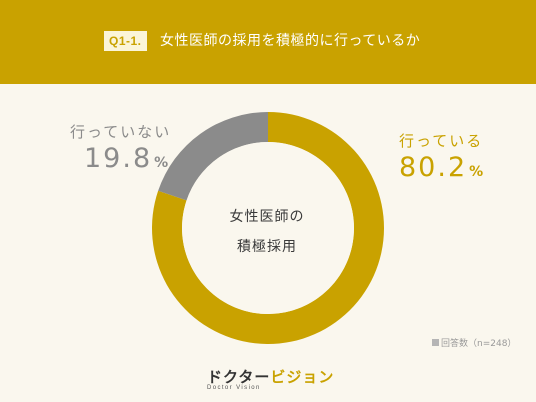 This screenshot has width=536, height=402. I want to click on logo-jp-dark: ドクター, so click(239, 377).